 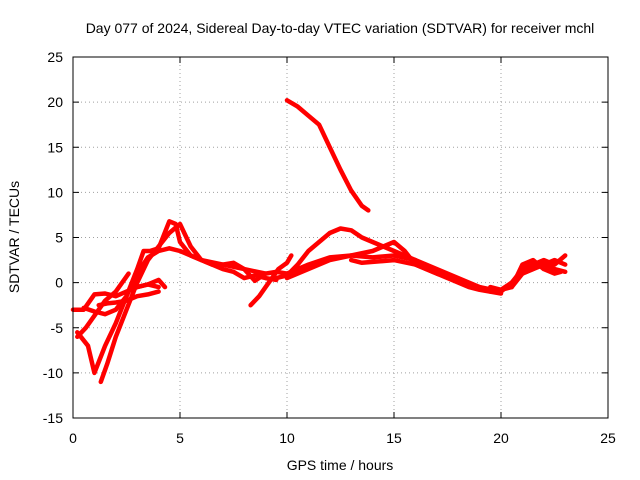 I want to click on x-tick-label: 0, so click(x=73, y=438).